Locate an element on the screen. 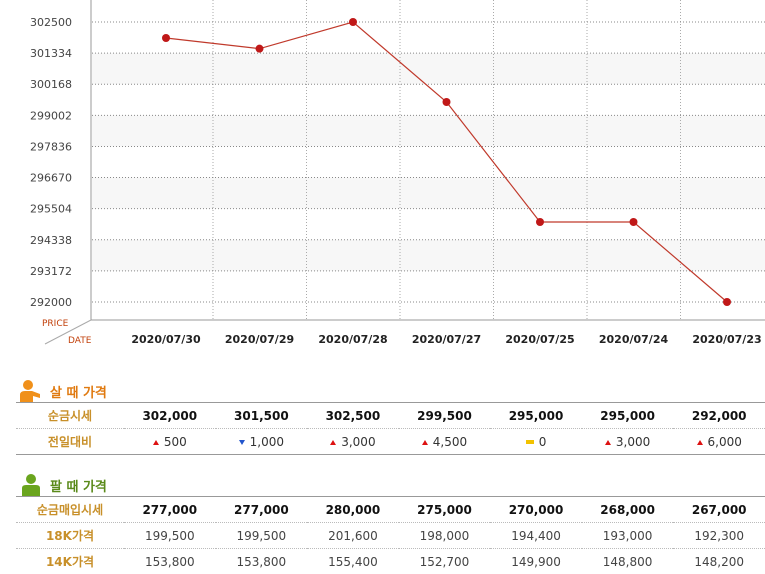 The height and width of the screenshot is (574, 765). change-value: 1,000 is located at coordinates (267, 442).